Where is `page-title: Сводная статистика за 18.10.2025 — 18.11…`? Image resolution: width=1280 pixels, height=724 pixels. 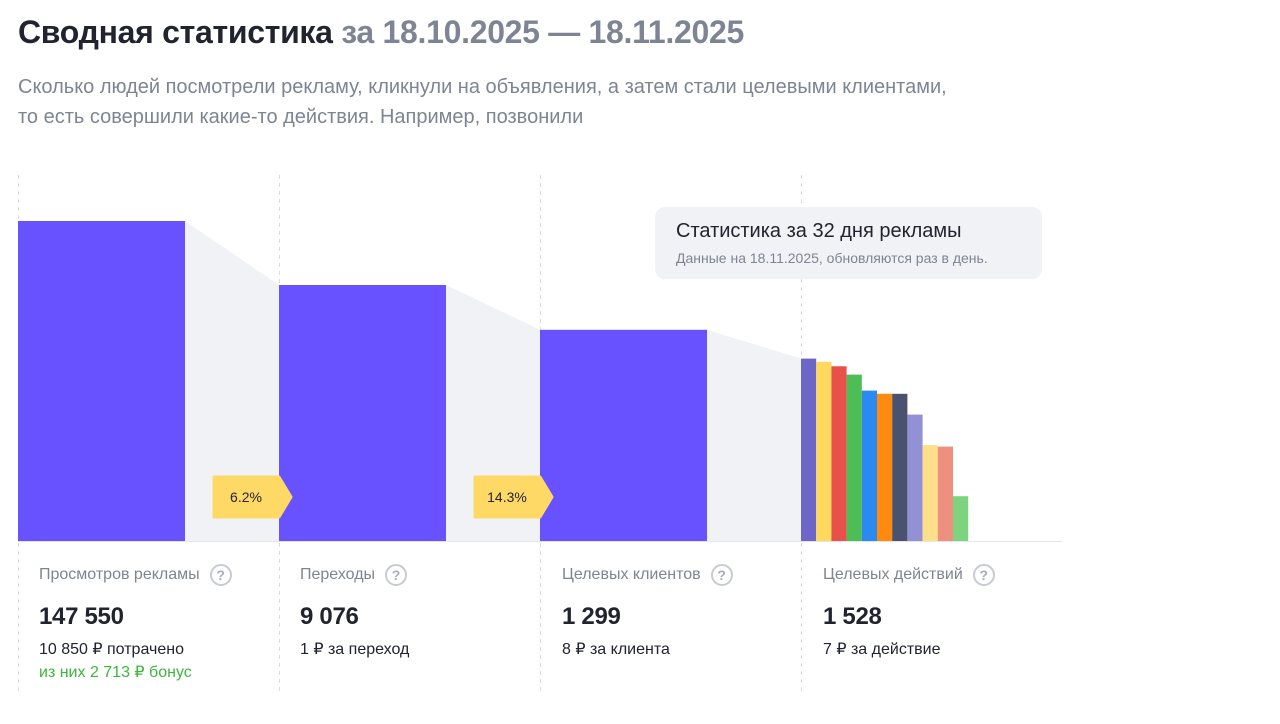 page-title: Сводная статистика за 18.10.2025 — 18.11… is located at coordinates (381, 32).